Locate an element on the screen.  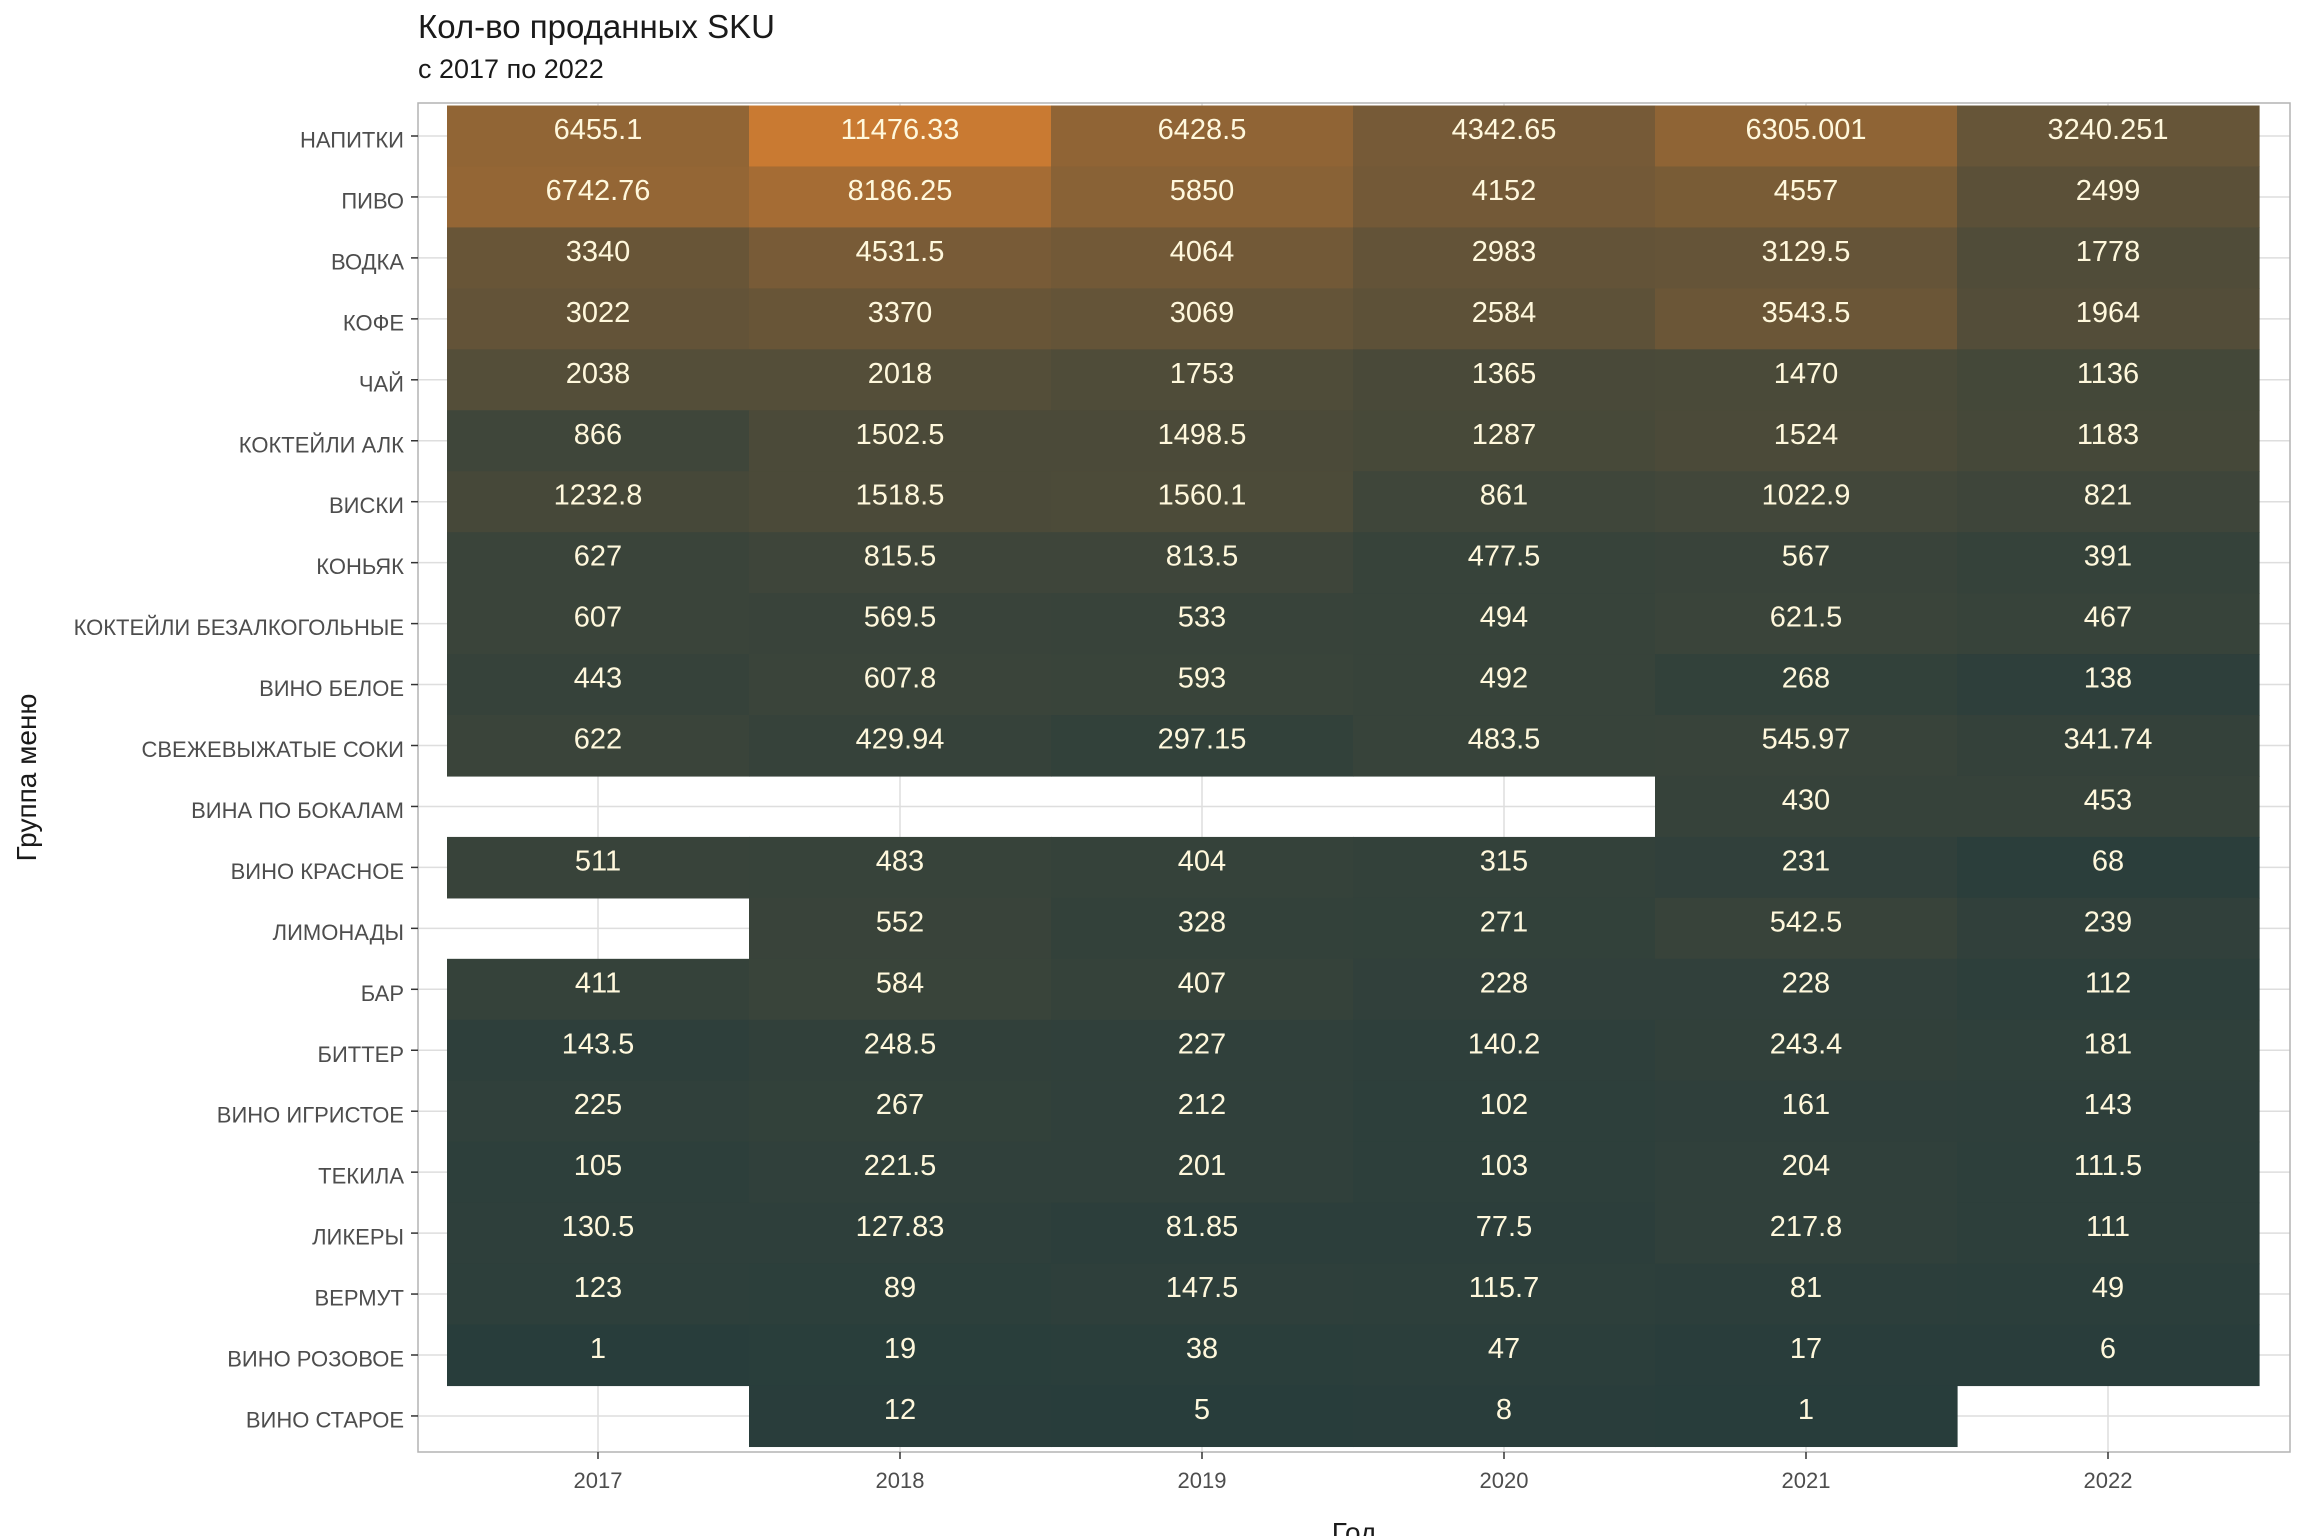
cell-value-label: 545.97 is located at coordinates (1806, 740).